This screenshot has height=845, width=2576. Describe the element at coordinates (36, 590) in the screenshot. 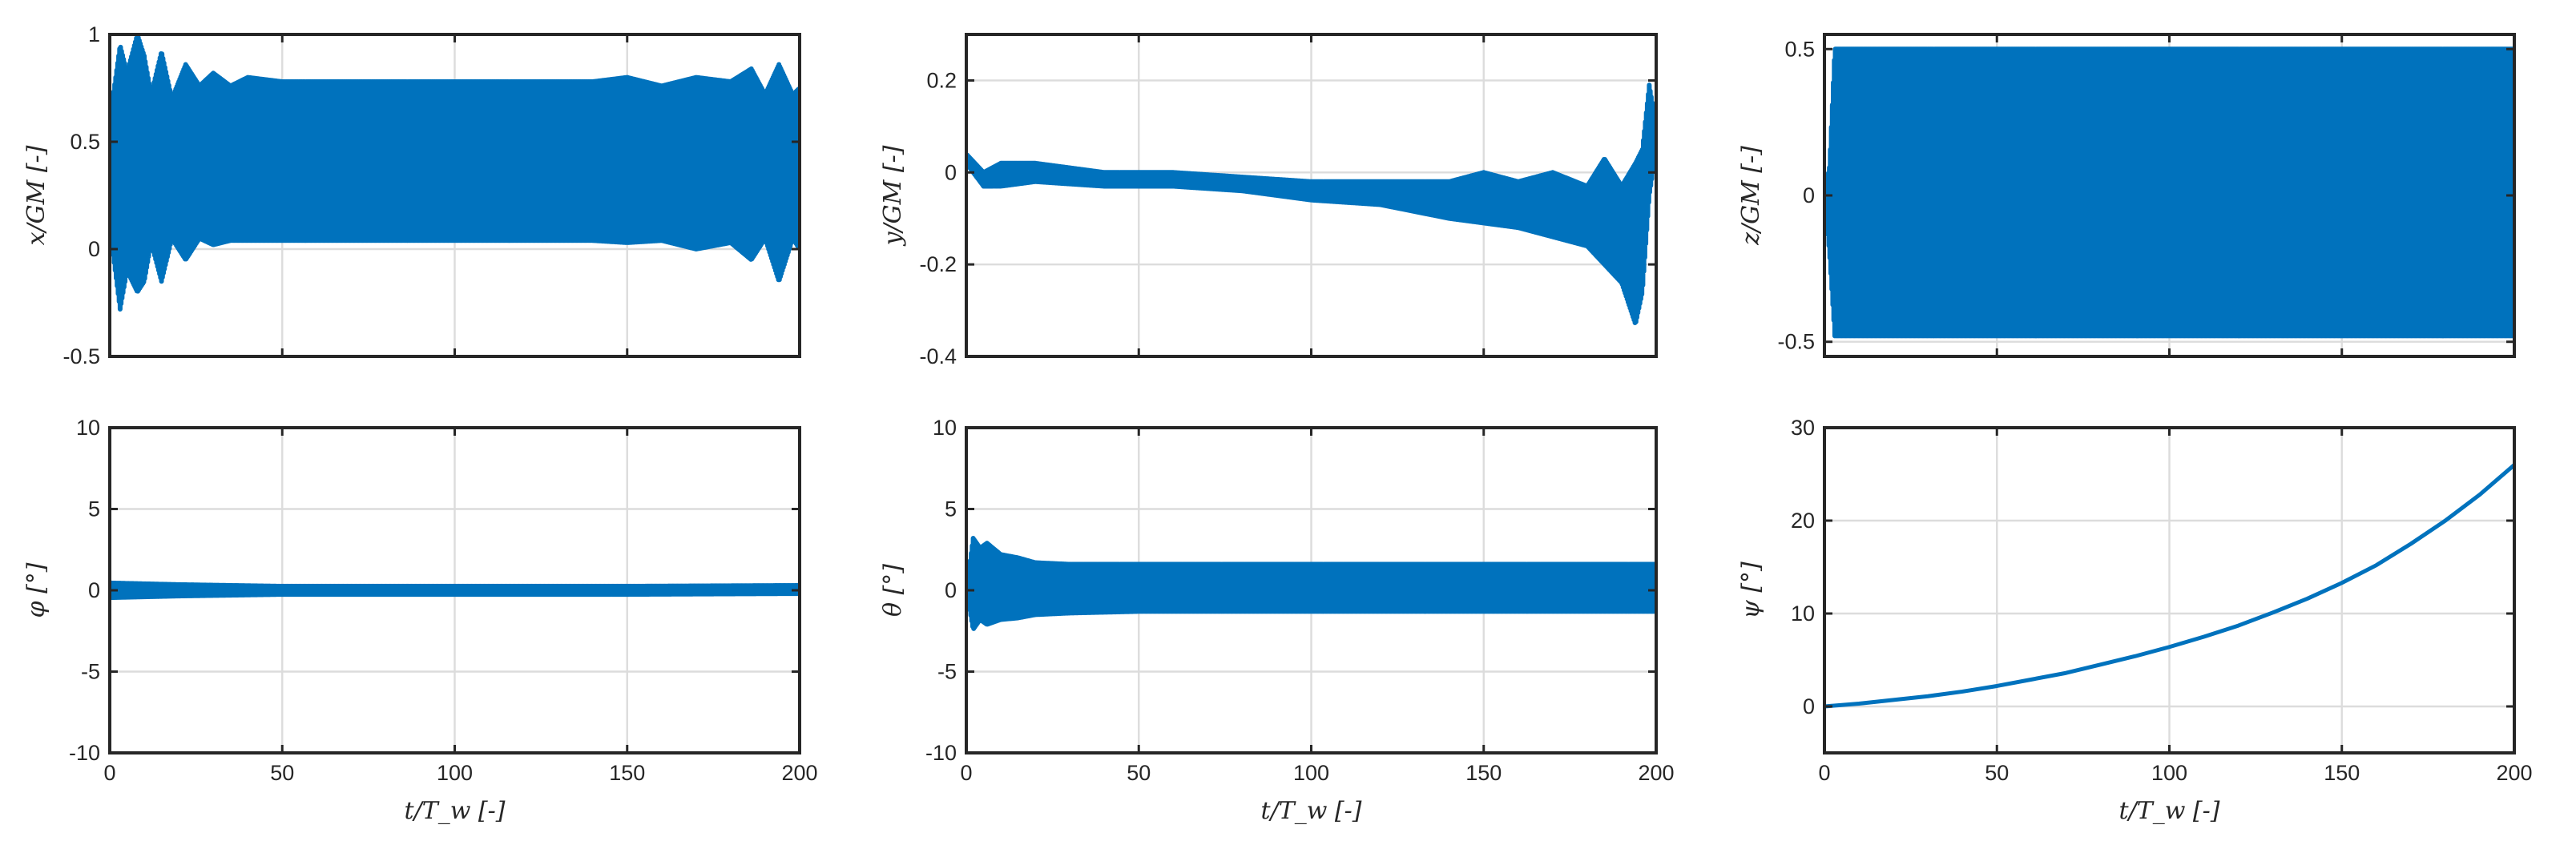

I see `y-axis-label: φ [°]` at that location.